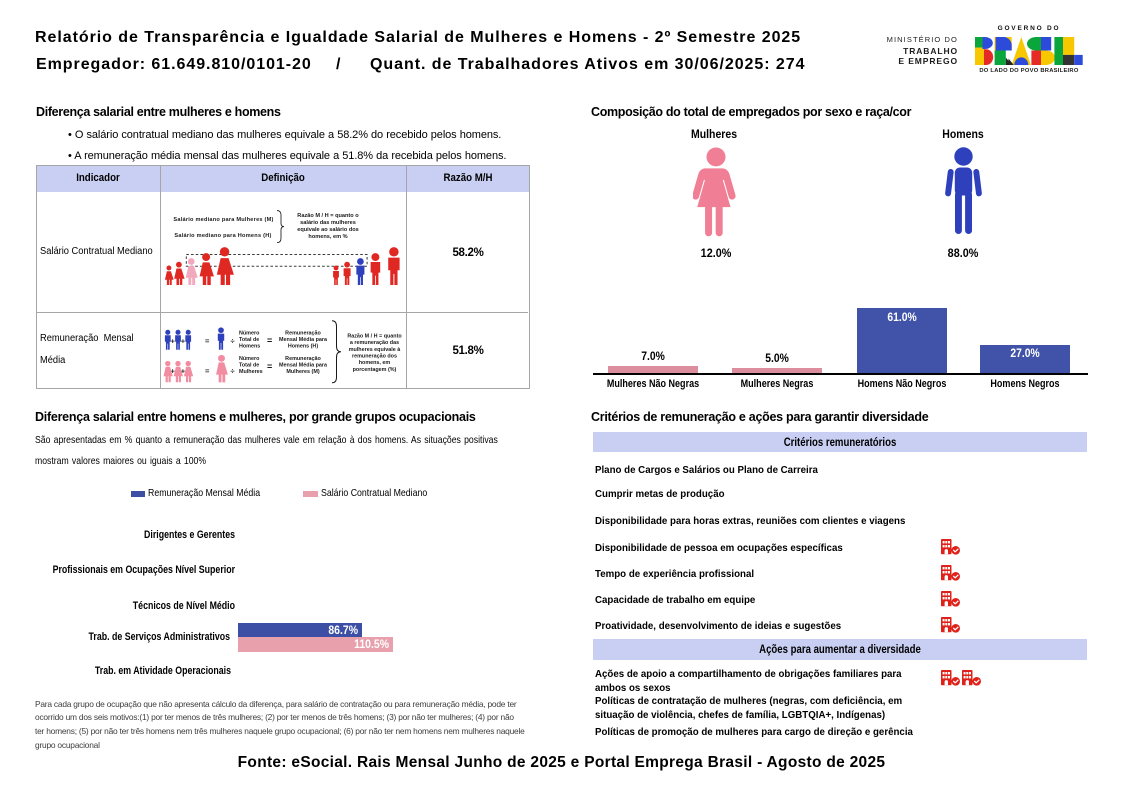  What do you see at coordinates (375, 370) in the screenshot?
I see `svg-text: porcentagem (%)` at bounding box center [375, 370].